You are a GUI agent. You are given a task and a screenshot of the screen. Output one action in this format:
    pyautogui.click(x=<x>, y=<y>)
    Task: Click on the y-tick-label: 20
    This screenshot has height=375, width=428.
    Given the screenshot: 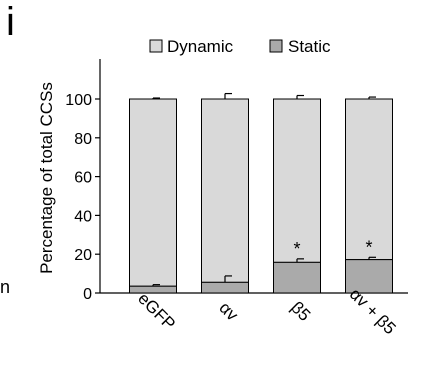 What is the action you would take?
    pyautogui.click(x=83, y=255)
    